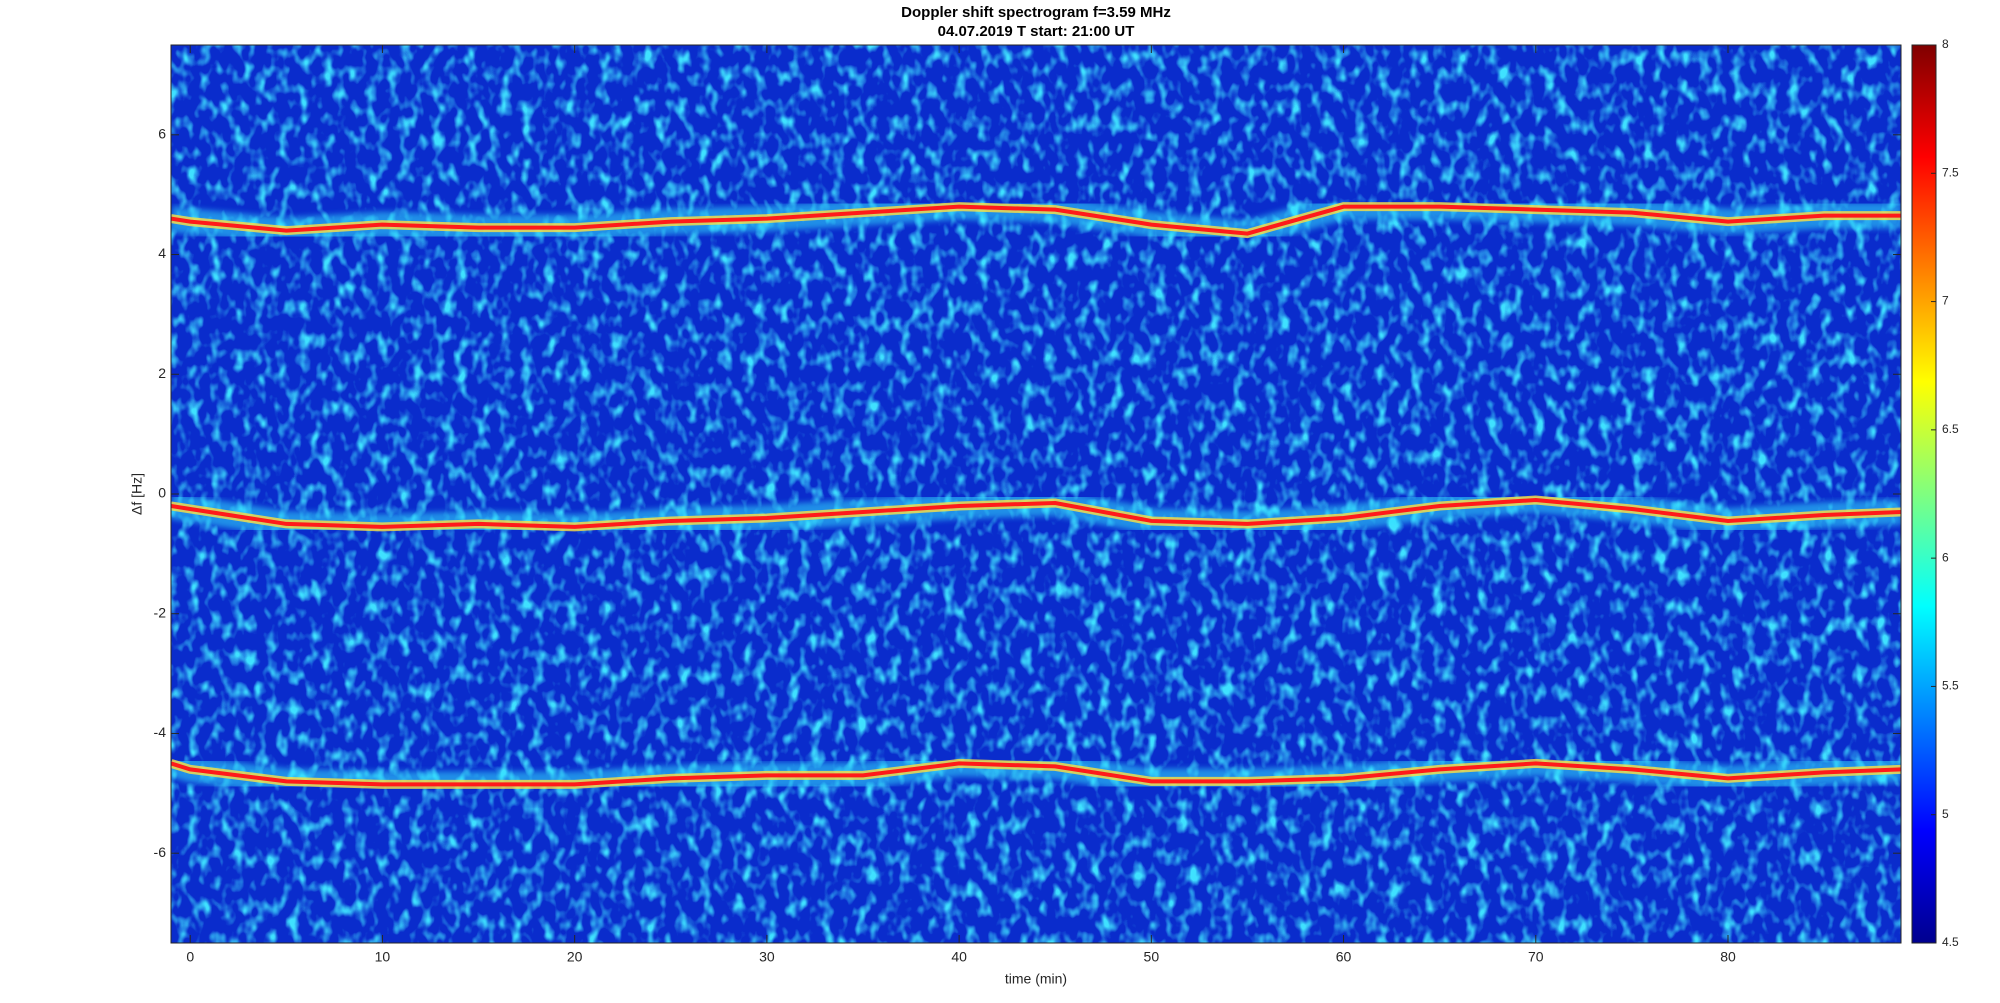 Image resolution: width=2000 pixels, height=1003 pixels. What do you see at coordinates (1536, 957) in the screenshot?
I see `x-tick-label: 70` at bounding box center [1536, 957].